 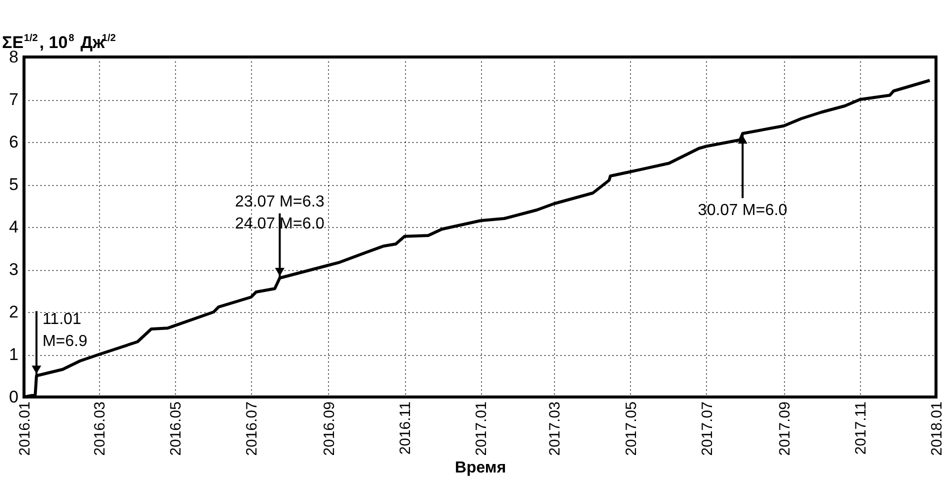 I want to click on x-tick-label: 2016.01, so click(x=25, y=429).